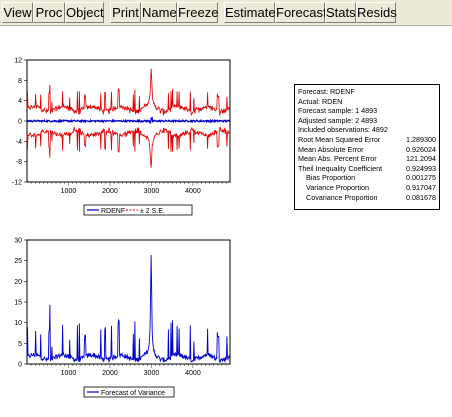 The image size is (452, 417). What do you see at coordinates (338, 111) in the screenshot?
I see `stats-header-text: Forecast sample: 1 4893` at bounding box center [338, 111].